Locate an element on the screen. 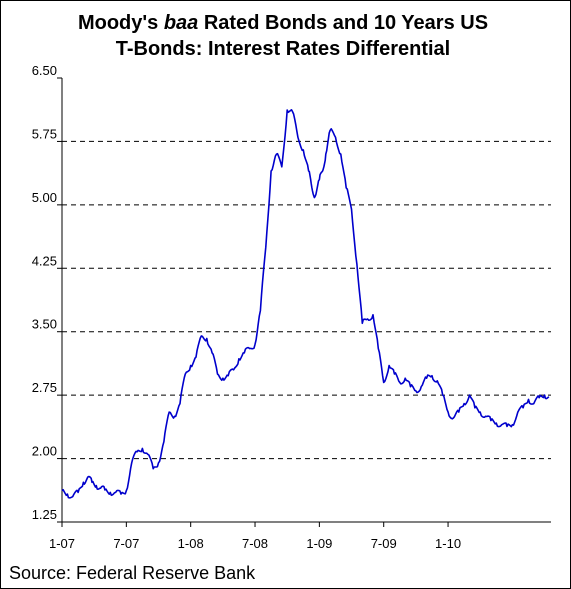  y-tick-label-5: 2.75 is located at coordinates (44, 387).